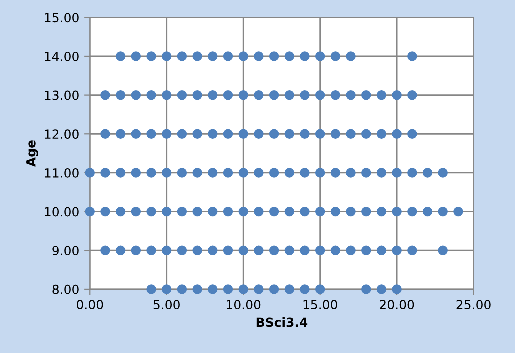 The height and width of the screenshot is (353, 515). I want to click on x-tick-label: 5.00, so click(167, 305).